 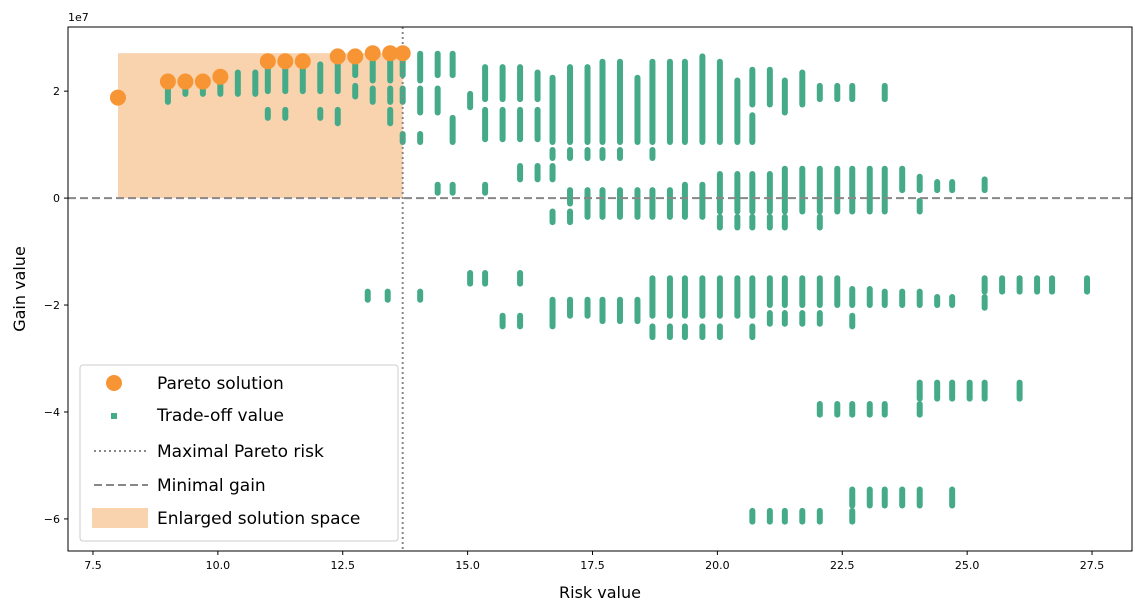 What do you see at coordinates (342, 565) in the screenshot?
I see `x-tick-label: 12.5` at bounding box center [342, 565].